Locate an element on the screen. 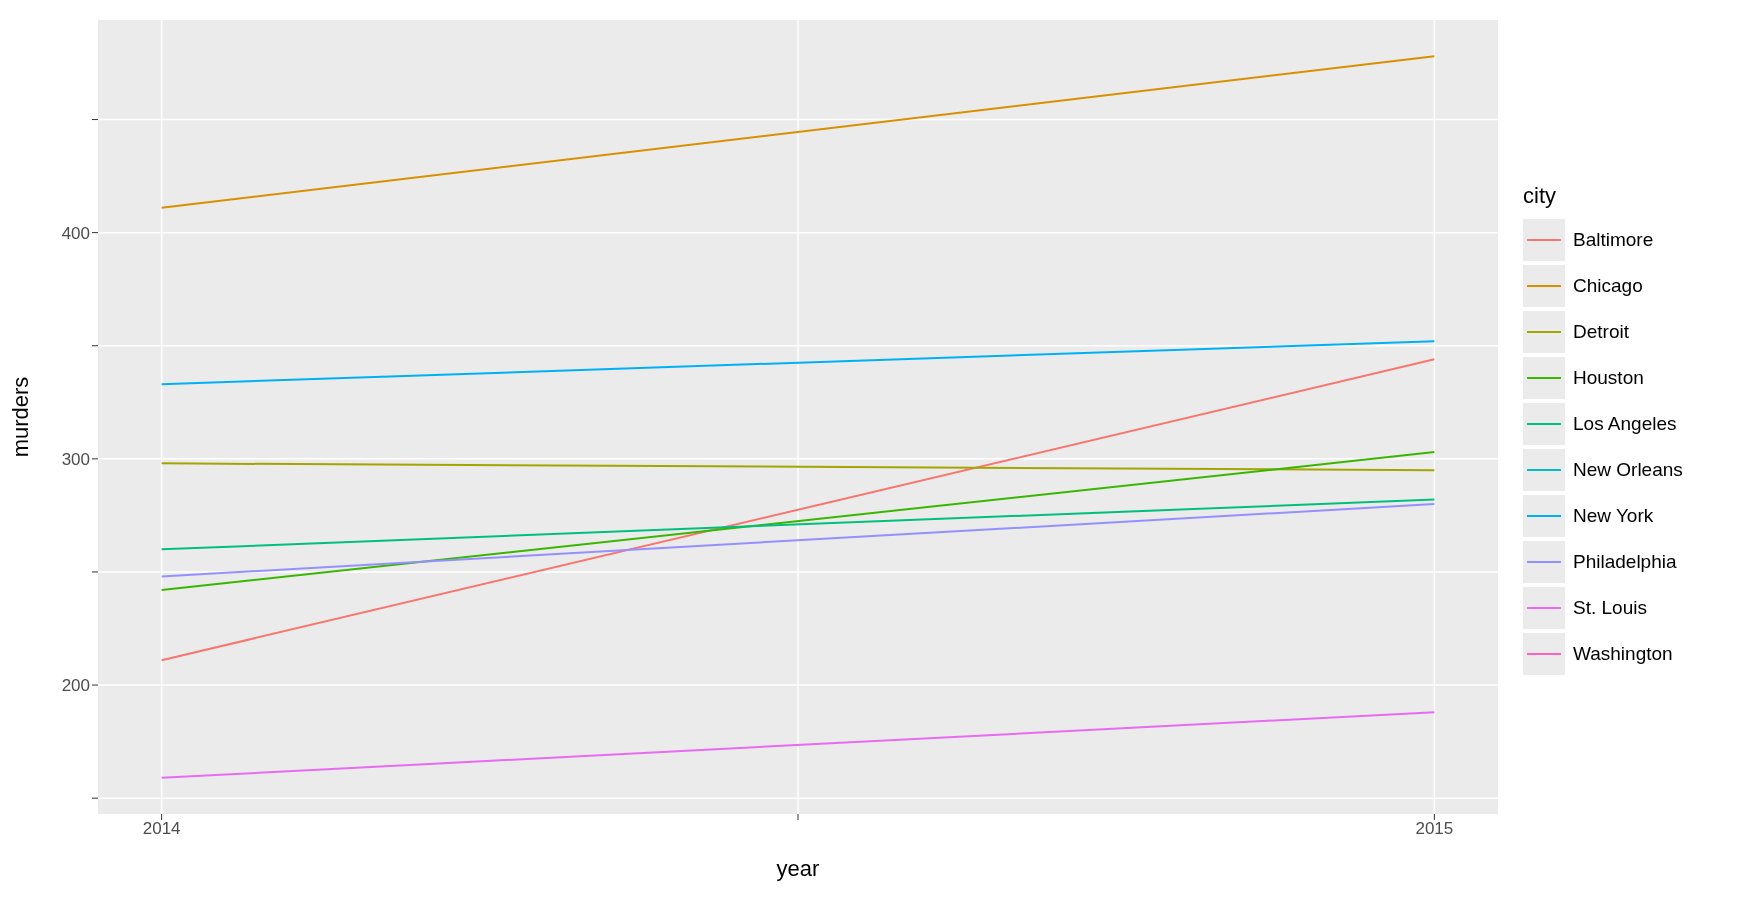 The image size is (1738, 914). legend-label: New York is located at coordinates (1613, 516).